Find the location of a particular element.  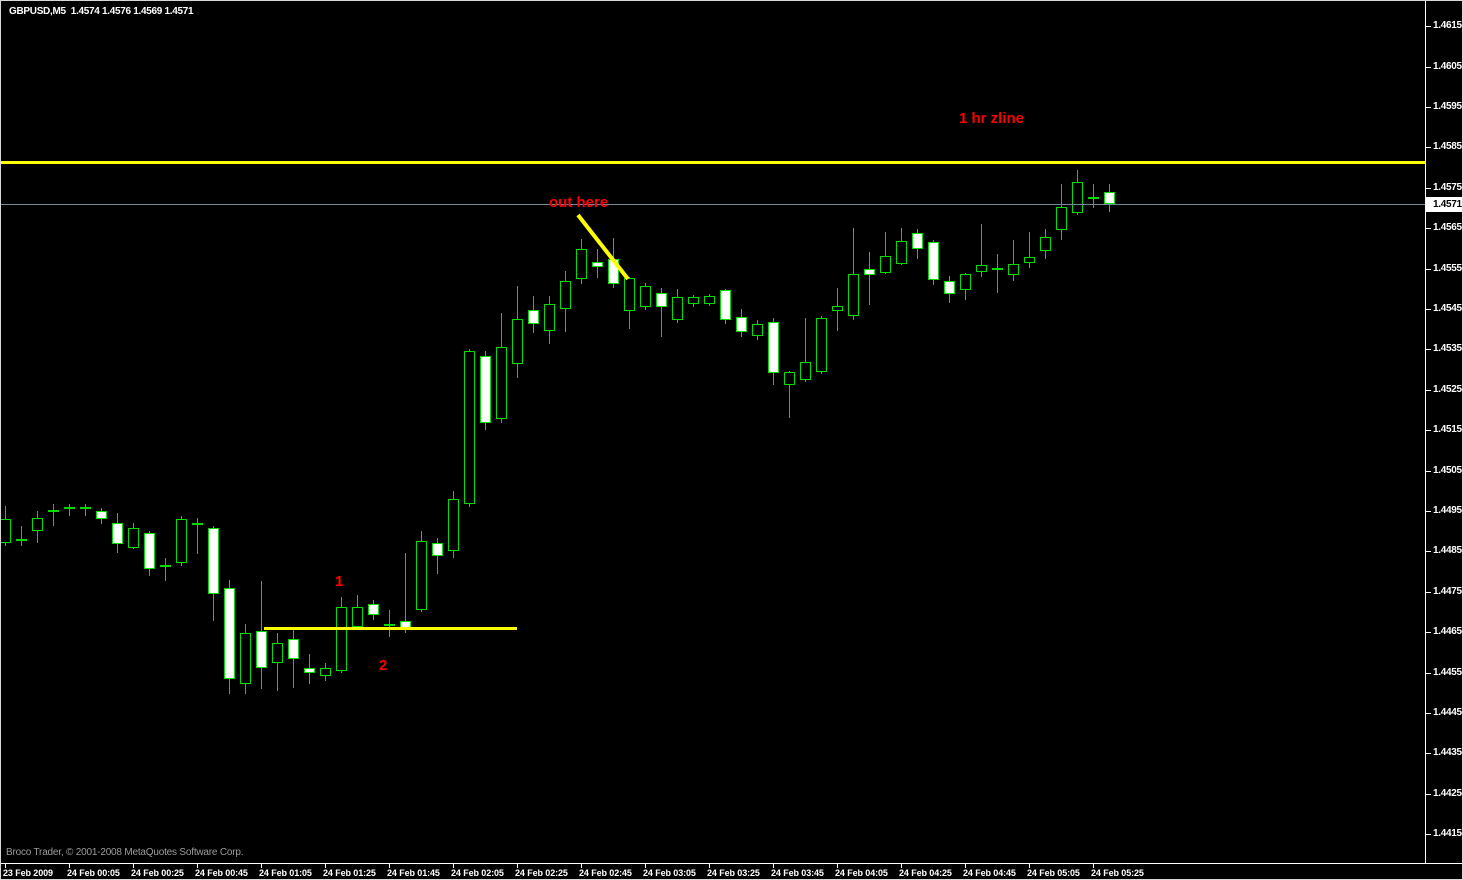

price-axis-label: 1.4465 is located at coordinates (1447, 631).